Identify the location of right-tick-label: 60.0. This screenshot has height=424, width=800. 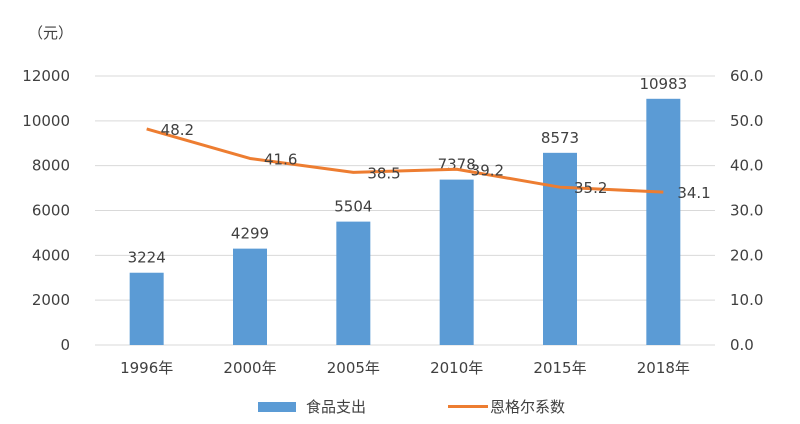
(746, 76).